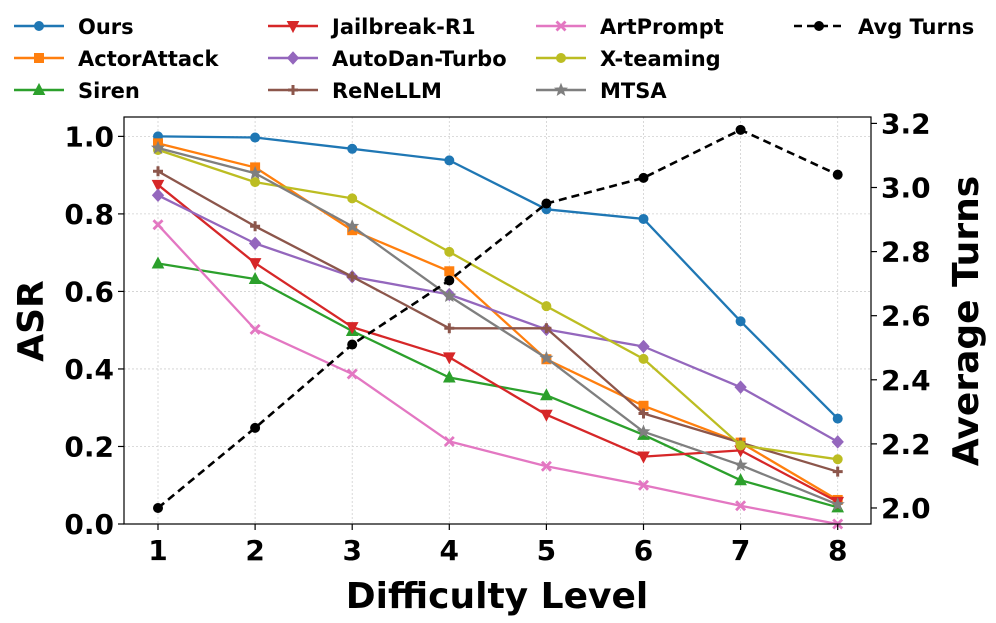  What do you see at coordinates (403, 27) in the screenshot?
I see `legend-label: Jailbreak-R1` at bounding box center [403, 27].